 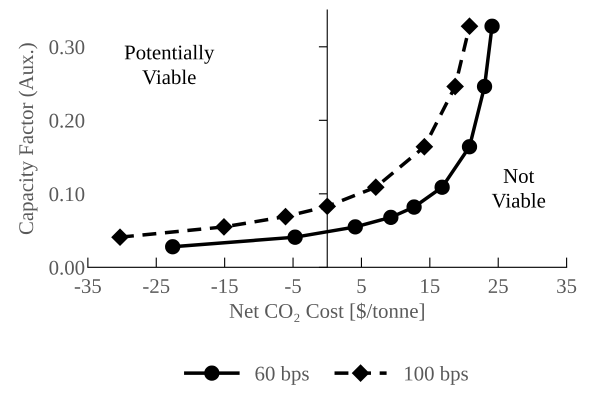 What do you see at coordinates (519, 188) in the screenshot?
I see `annotation: Not Viable` at bounding box center [519, 188].